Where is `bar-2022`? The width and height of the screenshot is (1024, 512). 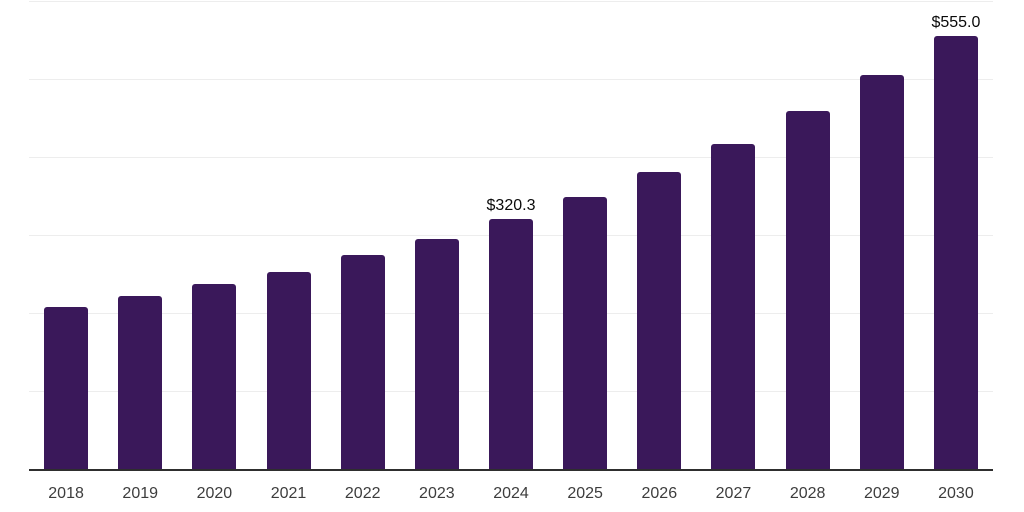 bar-2022 is located at coordinates (362, 362).